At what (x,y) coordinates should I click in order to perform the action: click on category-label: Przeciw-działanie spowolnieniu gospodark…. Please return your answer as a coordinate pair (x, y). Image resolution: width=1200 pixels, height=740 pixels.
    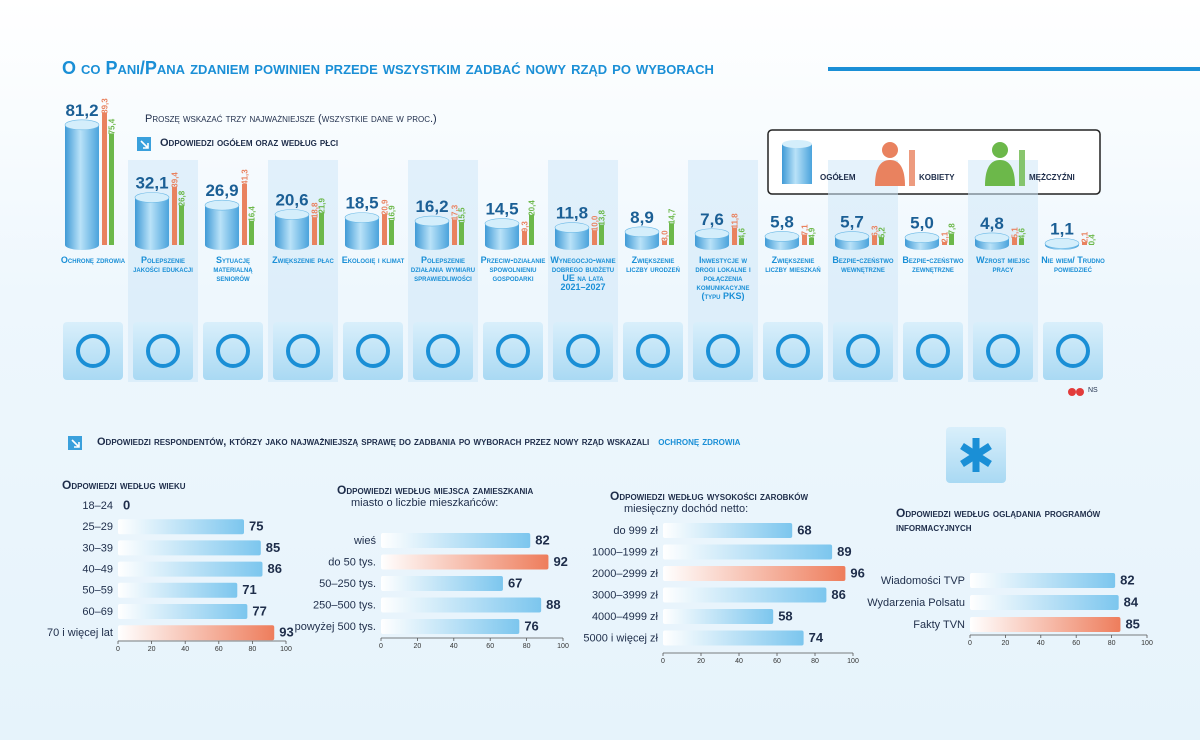
    Looking at the image, I should click on (513, 269).